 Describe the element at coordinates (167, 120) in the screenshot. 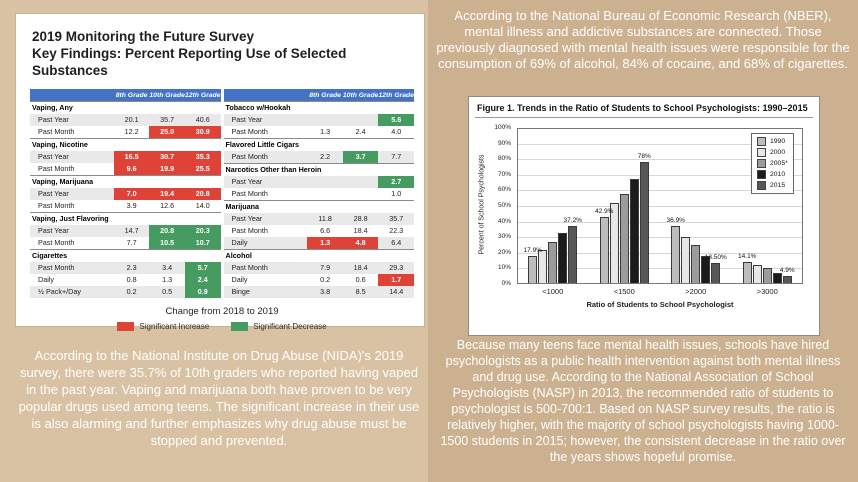

I see `substance-value-cell: 35.7` at that location.